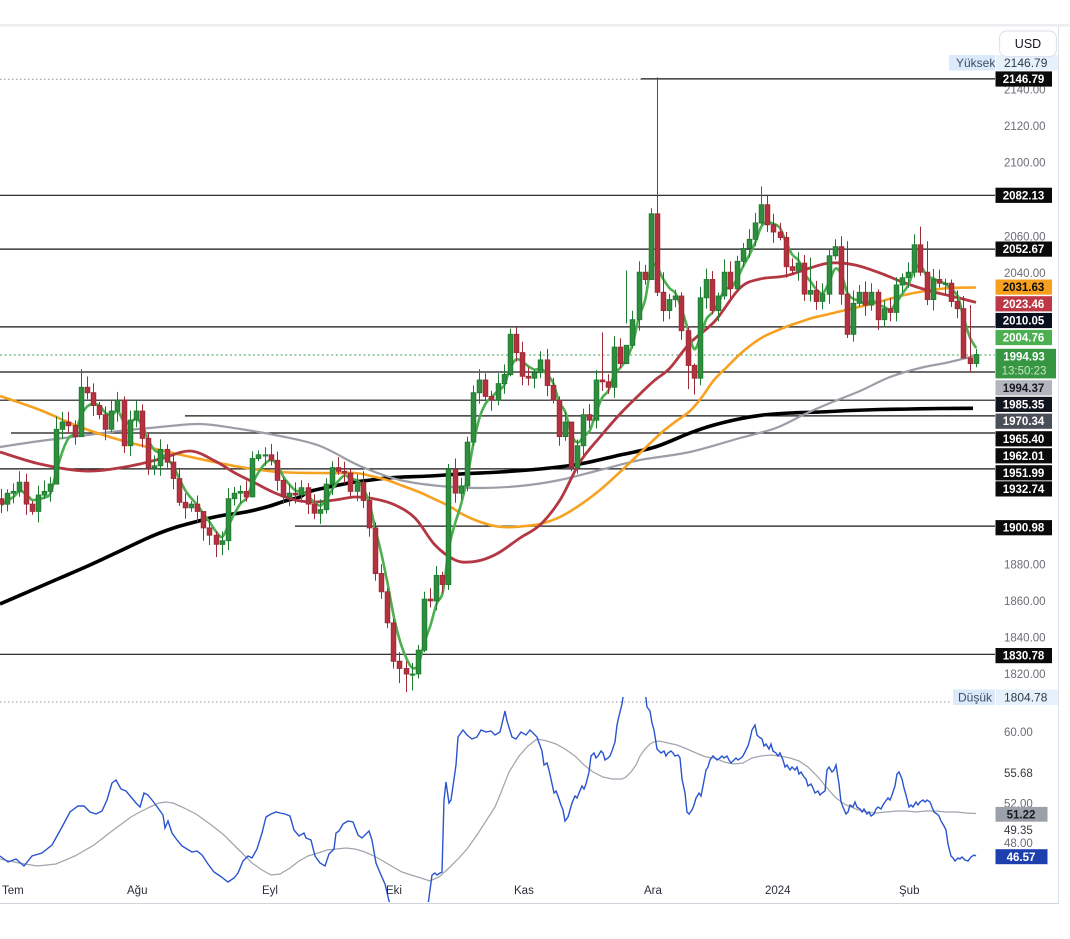 The height and width of the screenshot is (939, 1070). I want to click on svg-text: 49.35, so click(1018, 831).